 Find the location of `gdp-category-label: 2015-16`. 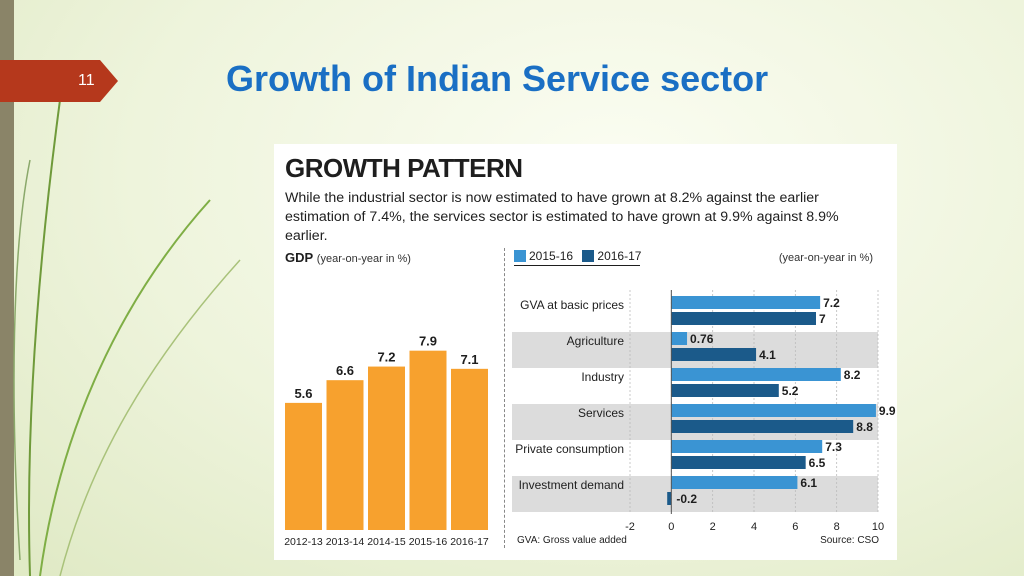

gdp-category-label: 2015-16 is located at coordinates (428, 542).